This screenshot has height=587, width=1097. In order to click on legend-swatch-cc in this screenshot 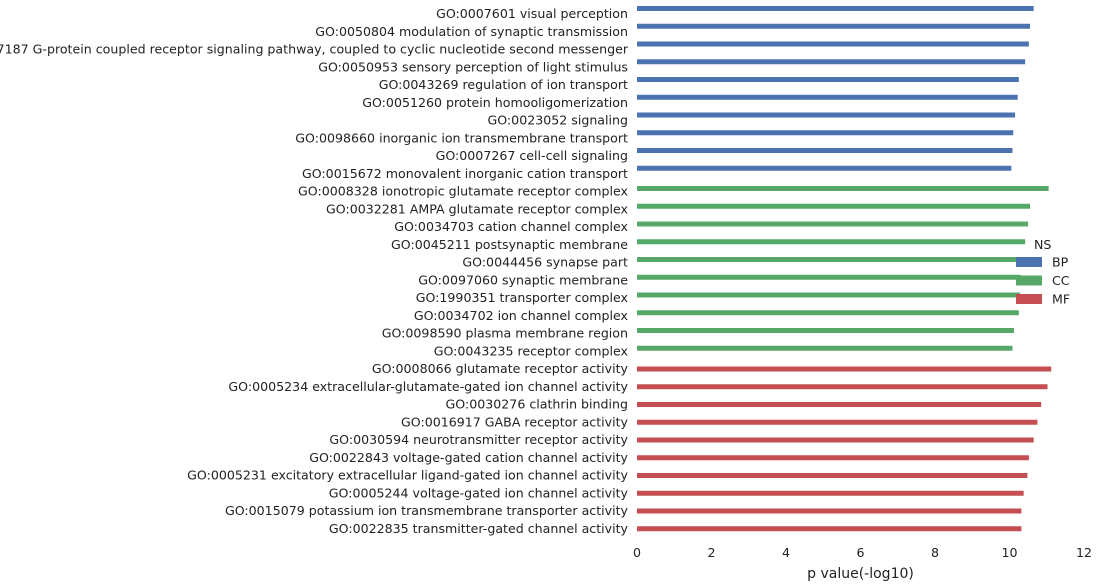, I will do `click(1029, 280)`.